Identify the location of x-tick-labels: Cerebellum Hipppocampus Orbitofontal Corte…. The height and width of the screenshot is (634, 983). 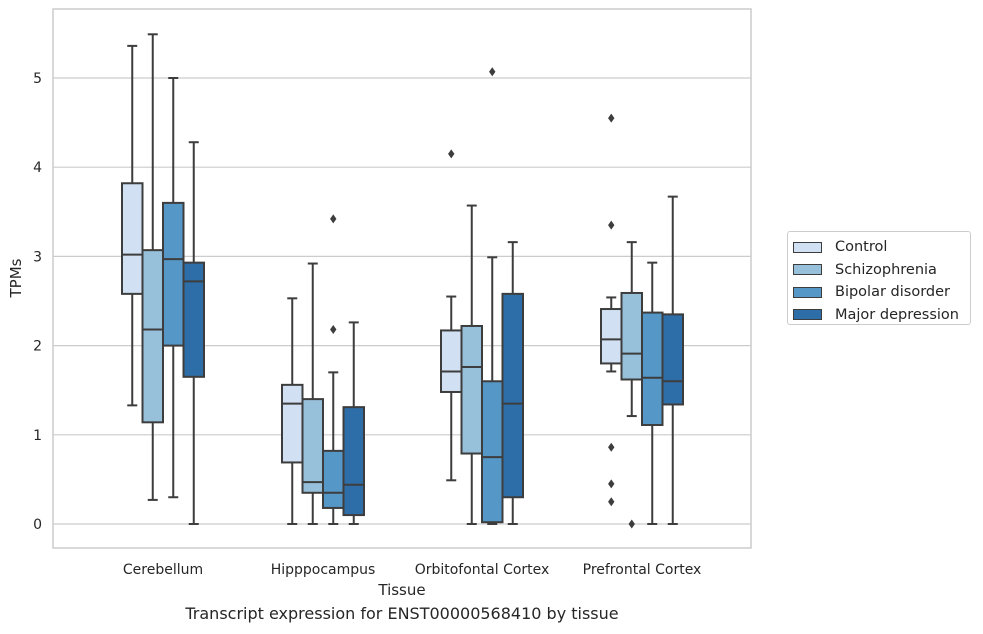
(412, 570).